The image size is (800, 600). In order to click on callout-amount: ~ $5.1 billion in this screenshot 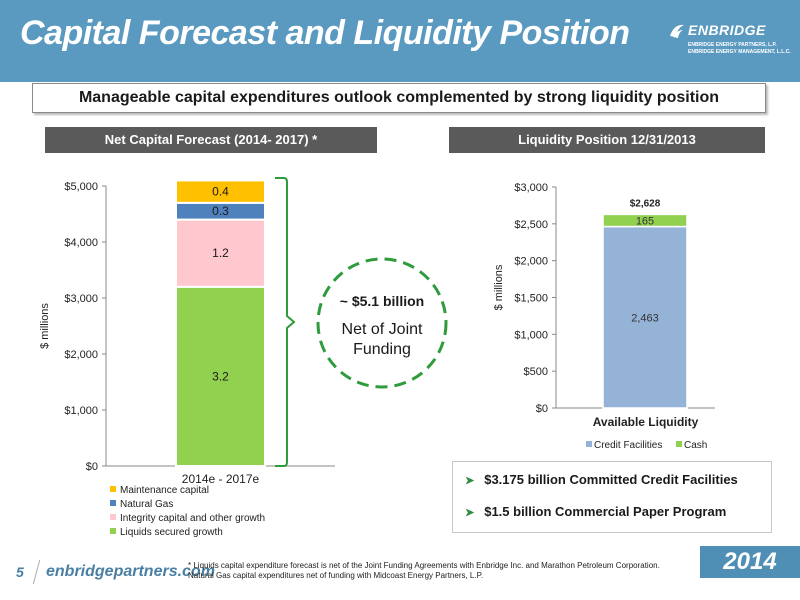, I will do `click(382, 301)`.